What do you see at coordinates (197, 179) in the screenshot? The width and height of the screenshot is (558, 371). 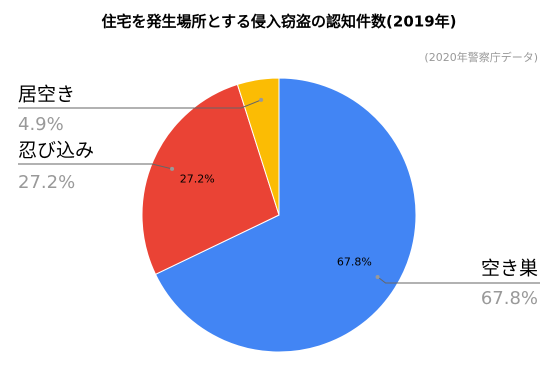 I see `slice-label: 27.2%` at bounding box center [197, 179].